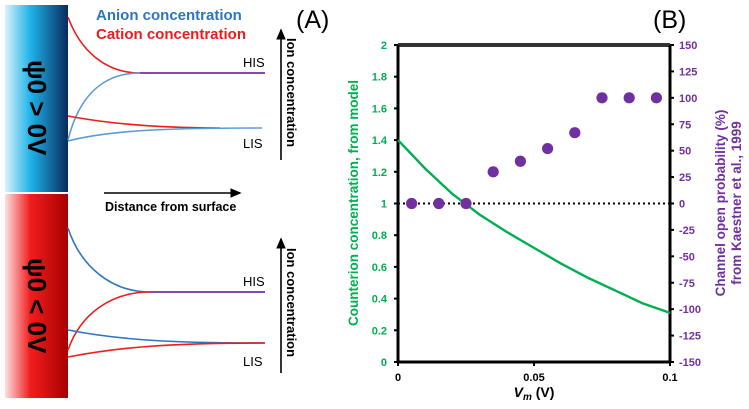  Describe the element at coordinates (254, 281) in the screenshot. I see `bottom-his-label: HIS` at that location.